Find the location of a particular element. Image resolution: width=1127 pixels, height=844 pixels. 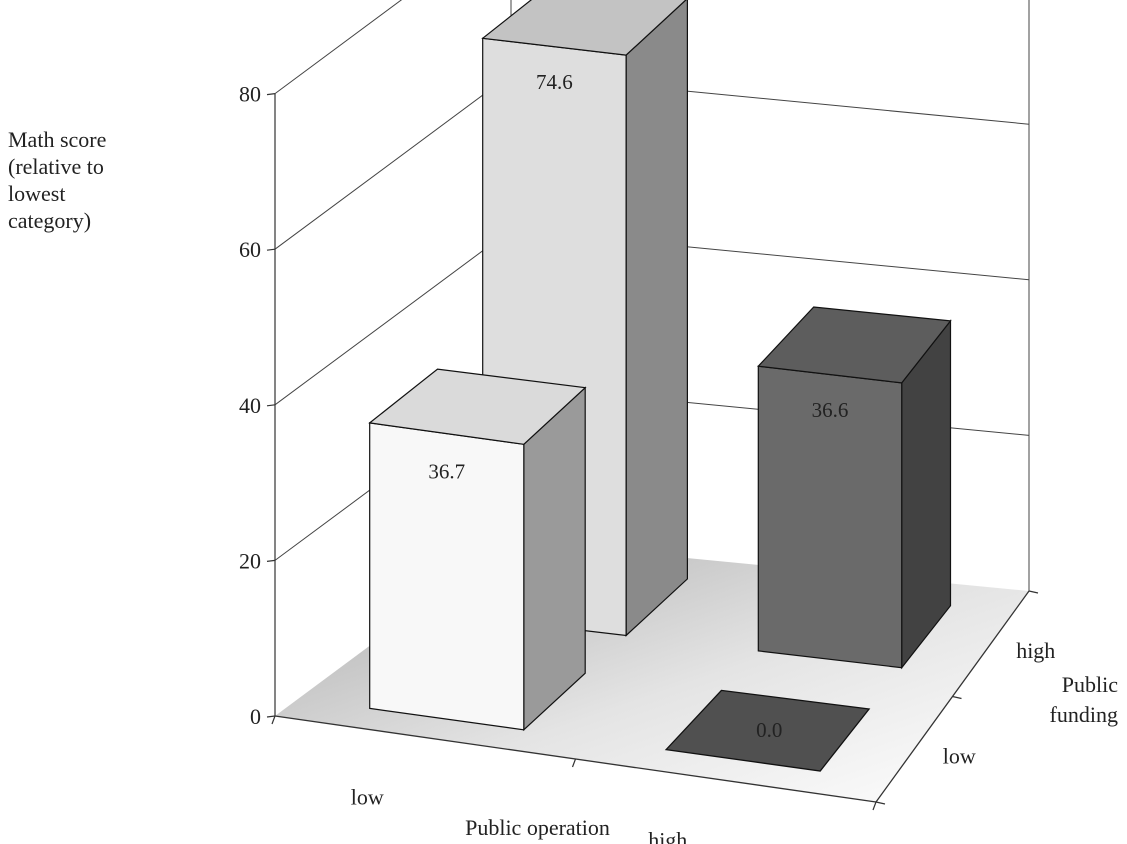

x-axis-title: Public operation is located at coordinates (537, 827).